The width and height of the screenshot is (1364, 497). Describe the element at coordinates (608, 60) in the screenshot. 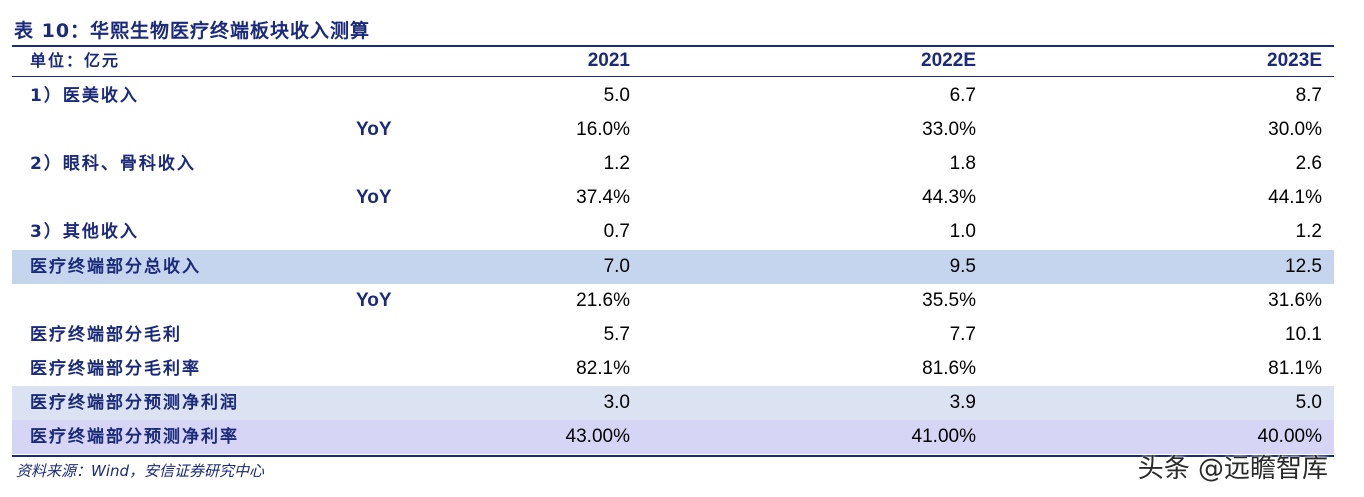

I see `column-header-2021: 2021` at that location.